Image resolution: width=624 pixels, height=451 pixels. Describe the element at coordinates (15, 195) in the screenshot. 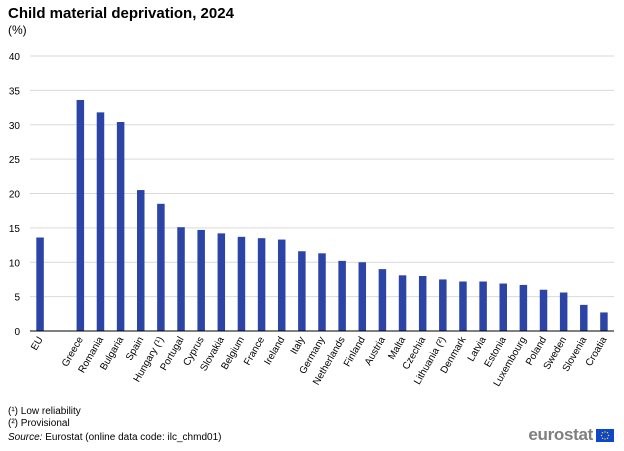

I see `y-tick-label: 20` at that location.